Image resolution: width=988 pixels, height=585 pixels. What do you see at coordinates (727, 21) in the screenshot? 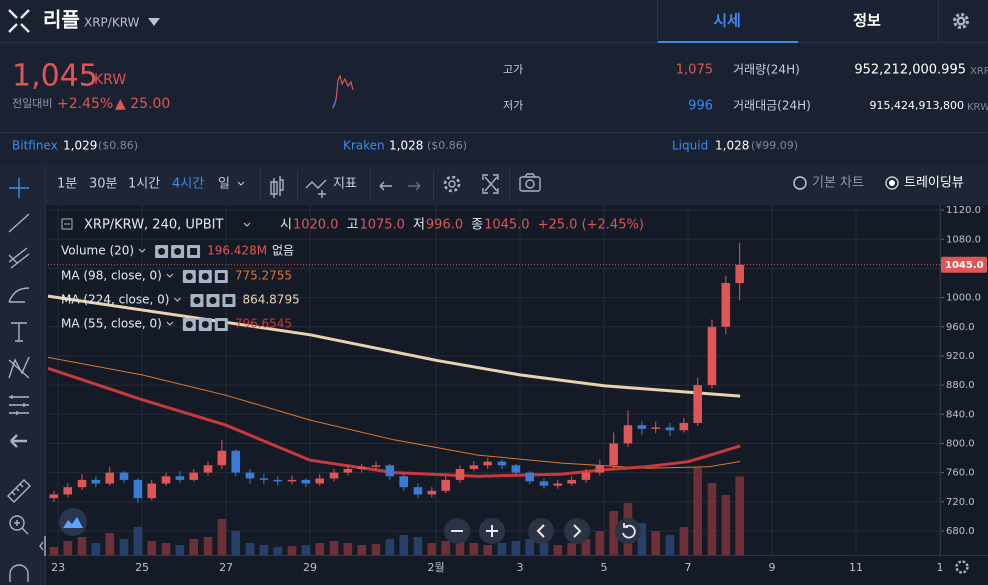
I see `tab: 시세` at bounding box center [727, 21].